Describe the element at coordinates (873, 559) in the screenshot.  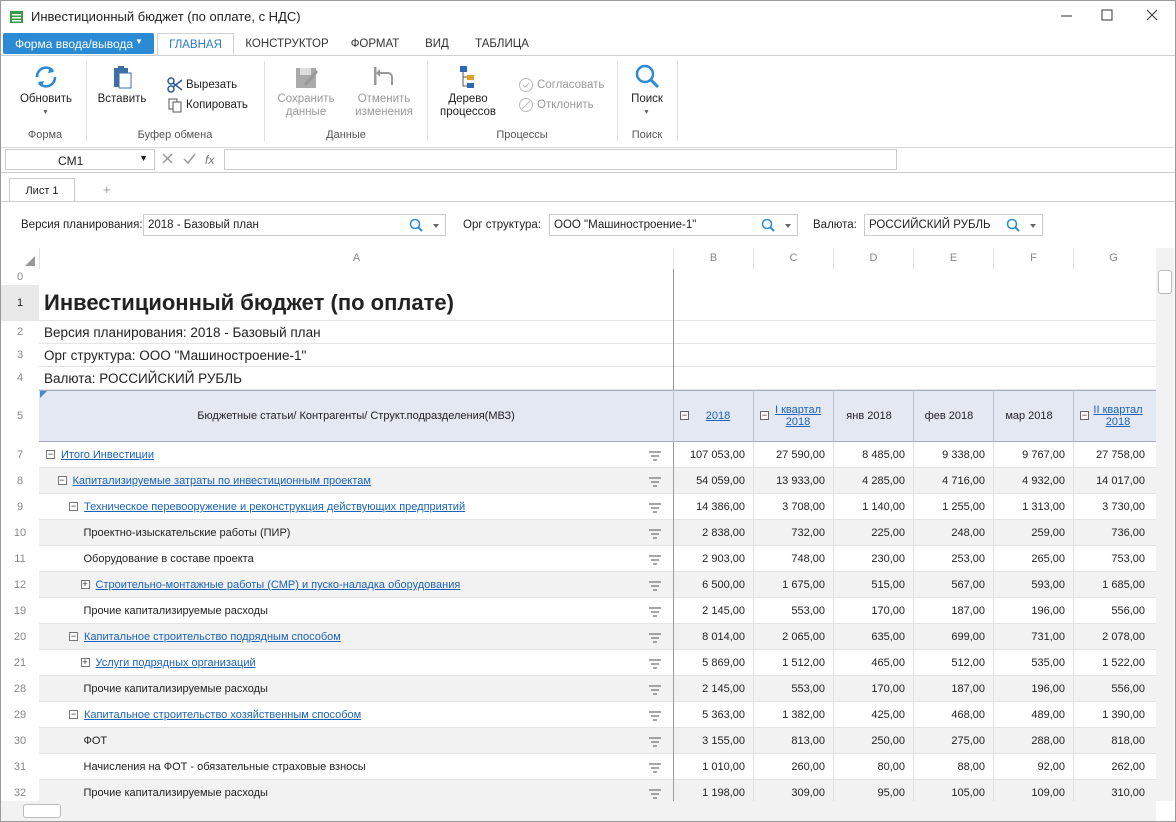
I see `cell-value: 230,00` at that location.